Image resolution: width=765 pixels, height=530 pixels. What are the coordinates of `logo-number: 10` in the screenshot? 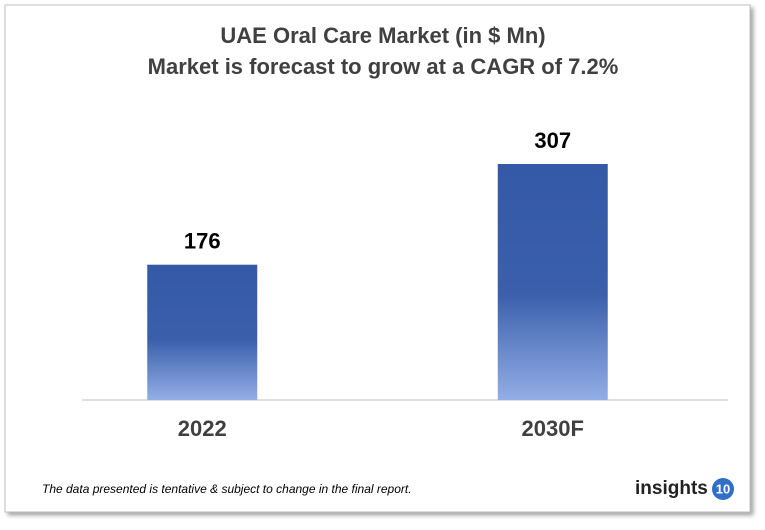 It's located at (723, 488).